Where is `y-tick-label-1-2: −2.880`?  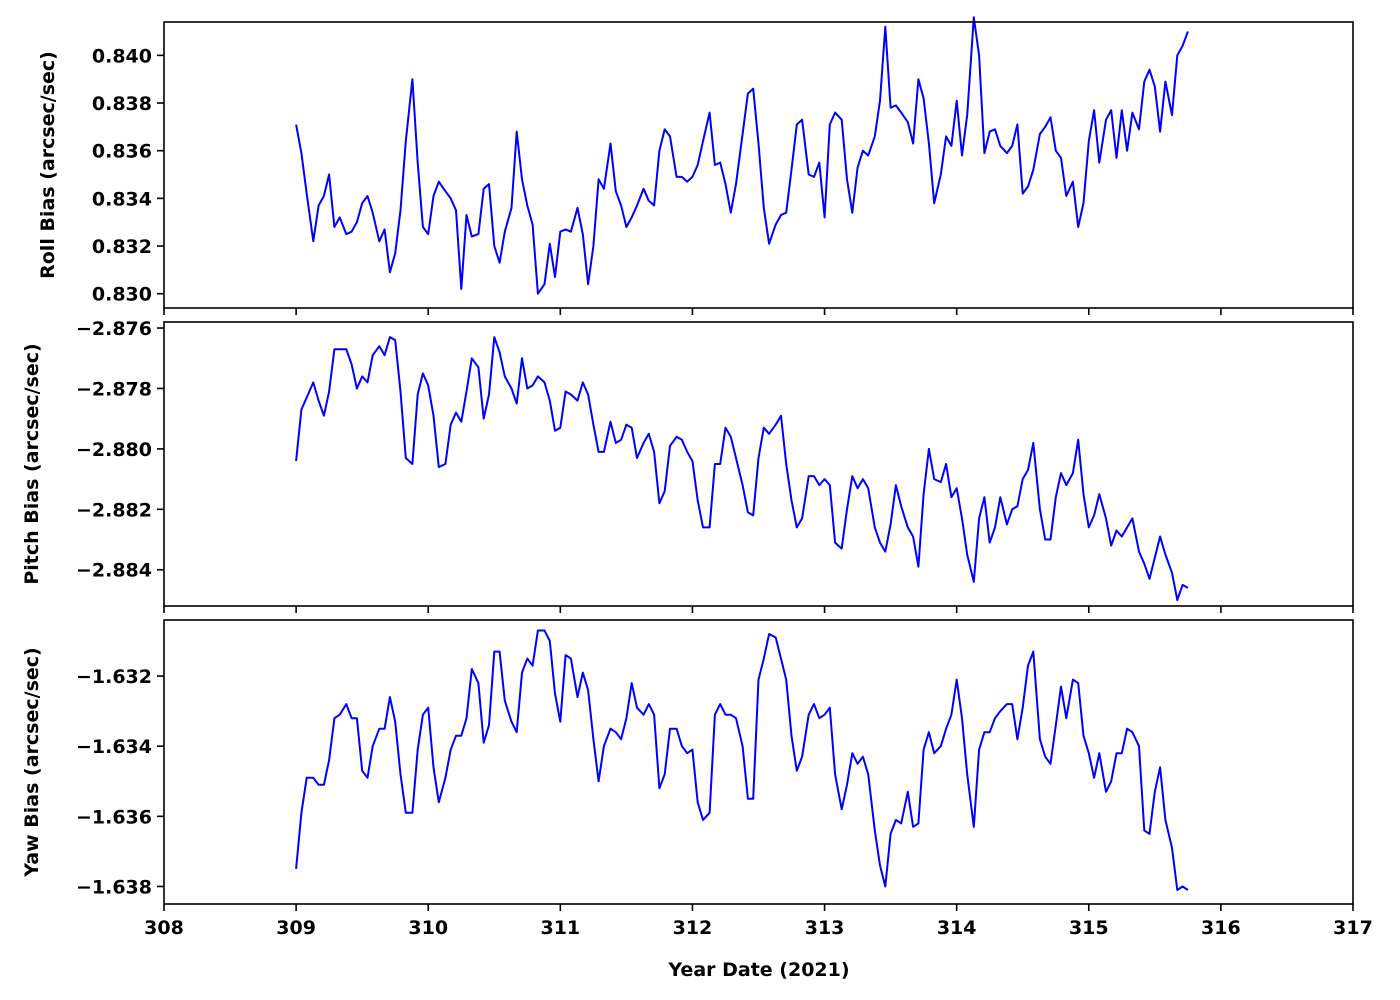 y-tick-label-1-2: −2.880 is located at coordinates (114, 450).